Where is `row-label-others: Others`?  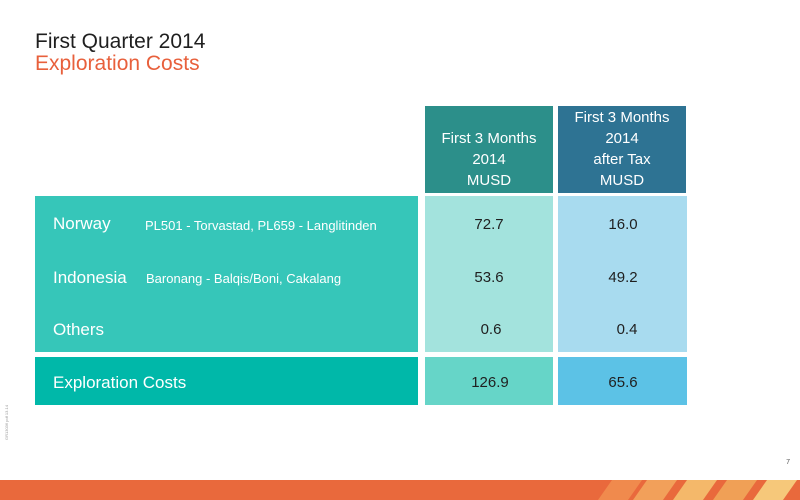 row-label-others: Others is located at coordinates (79, 329).